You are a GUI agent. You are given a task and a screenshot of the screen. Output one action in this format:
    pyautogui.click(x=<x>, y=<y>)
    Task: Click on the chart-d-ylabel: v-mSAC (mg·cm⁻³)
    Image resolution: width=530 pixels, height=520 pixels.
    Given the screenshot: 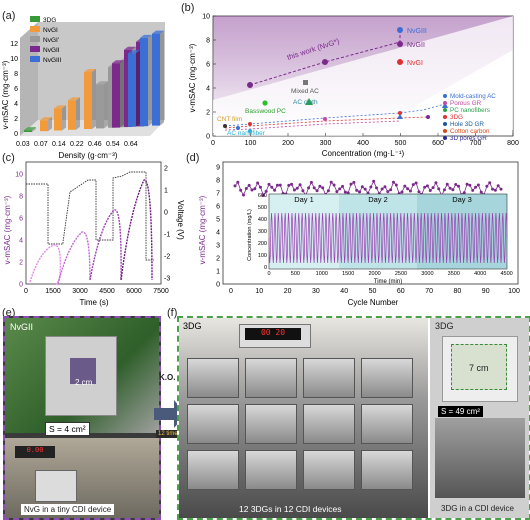 What is the action you would take?
    pyautogui.click(x=202, y=229)
    